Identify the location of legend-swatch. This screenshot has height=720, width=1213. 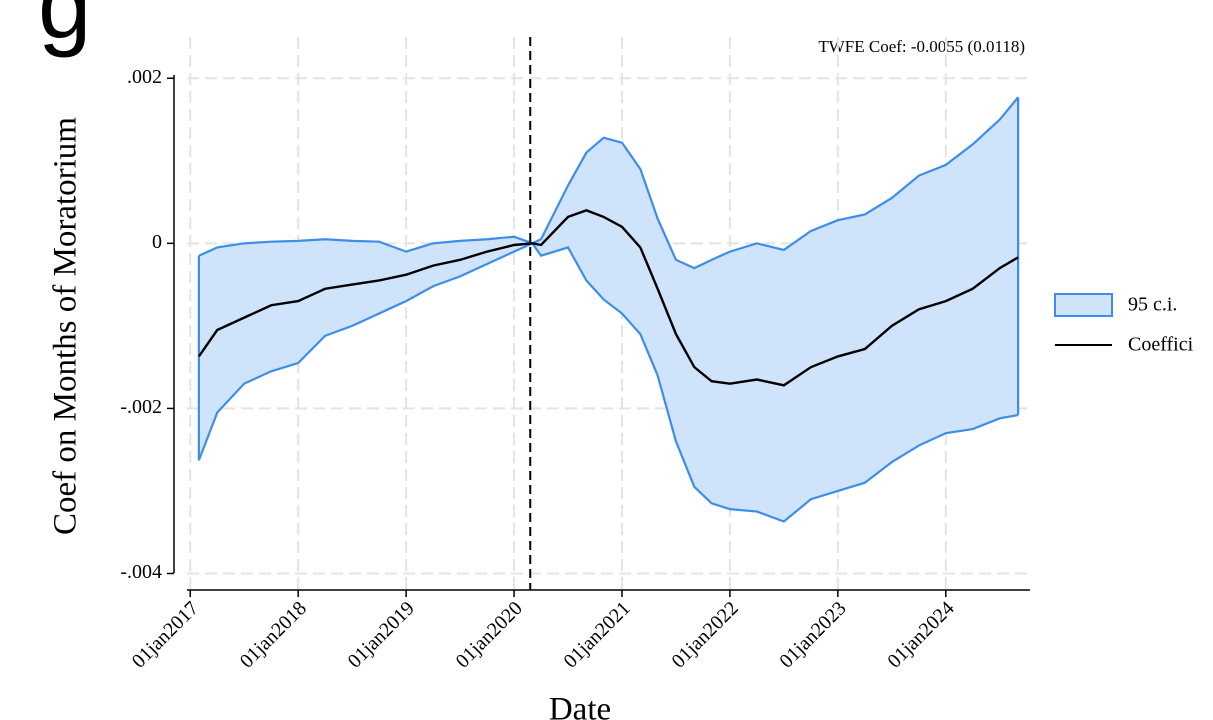
(1083, 305).